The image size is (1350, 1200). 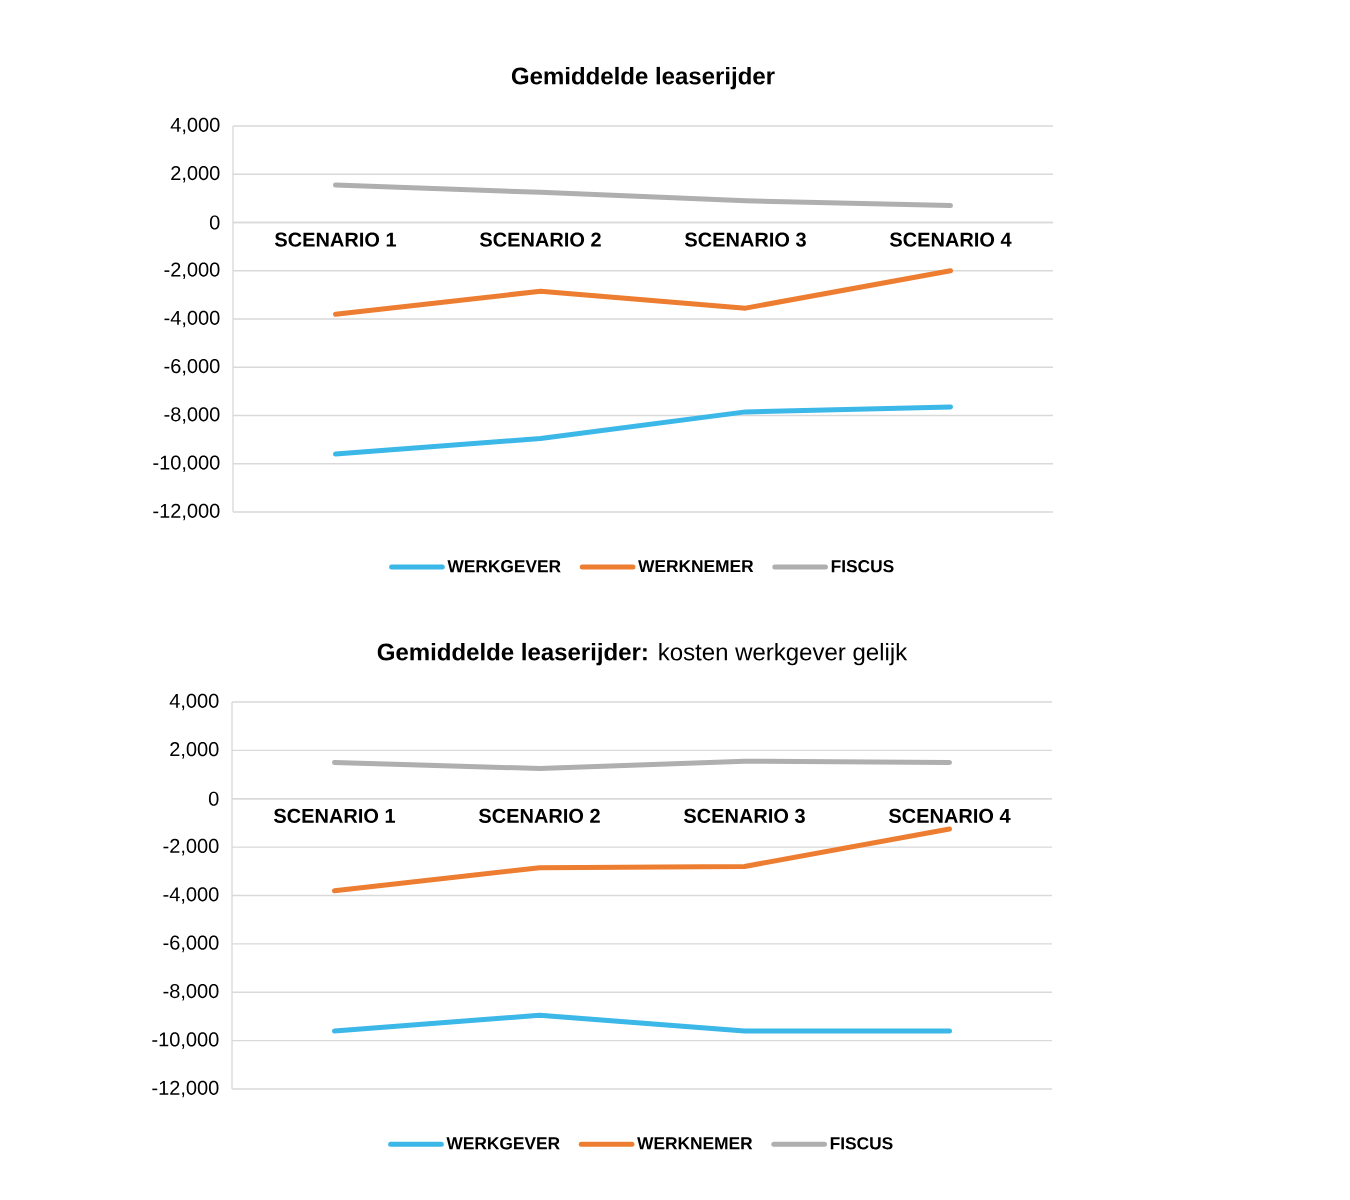 What do you see at coordinates (783, 654) in the screenshot?
I see `chart-subtitle: kosten werkgever gelijk` at bounding box center [783, 654].